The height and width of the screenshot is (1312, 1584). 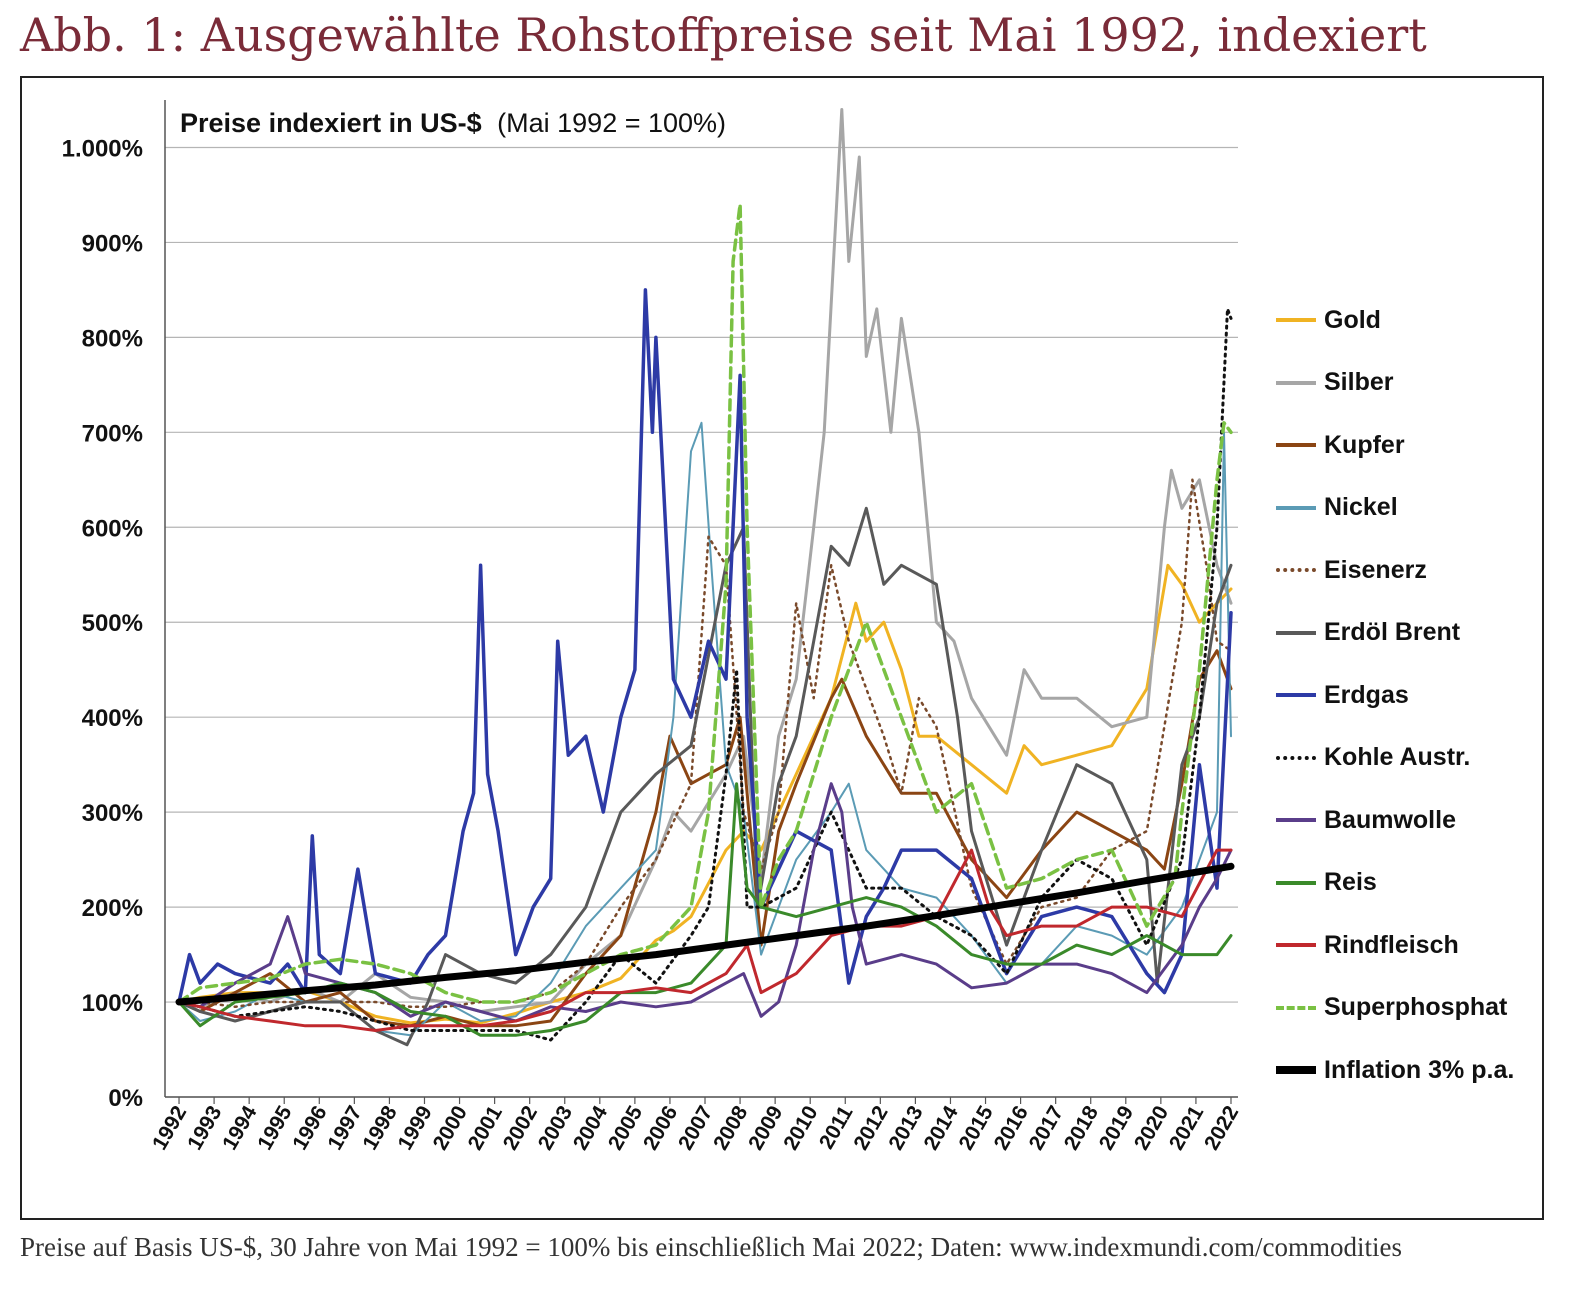 What do you see at coordinates (331, 123) in the screenshot?
I see `chart-title-bold: Preise indexiert in US-$` at bounding box center [331, 123].